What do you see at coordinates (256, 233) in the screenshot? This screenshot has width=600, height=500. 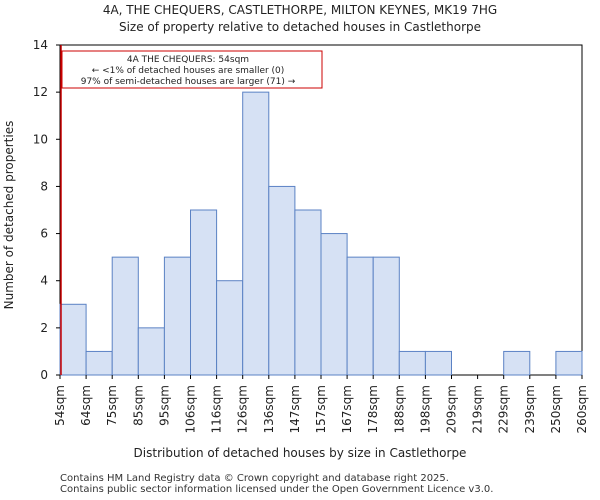 I see `bar-126sqm` at bounding box center [256, 233].